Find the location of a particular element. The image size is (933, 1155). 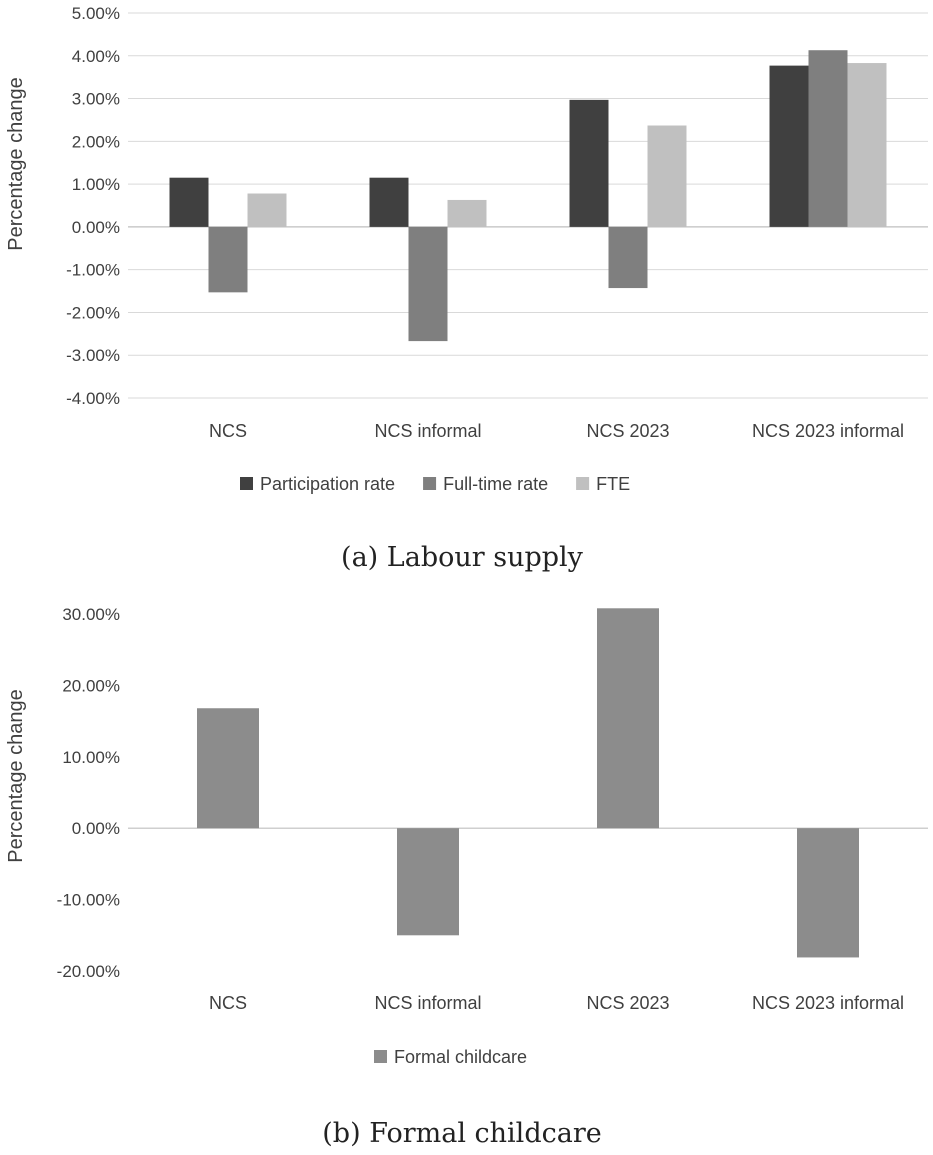

y-tick-label: 1.00% is located at coordinates (96, 184).